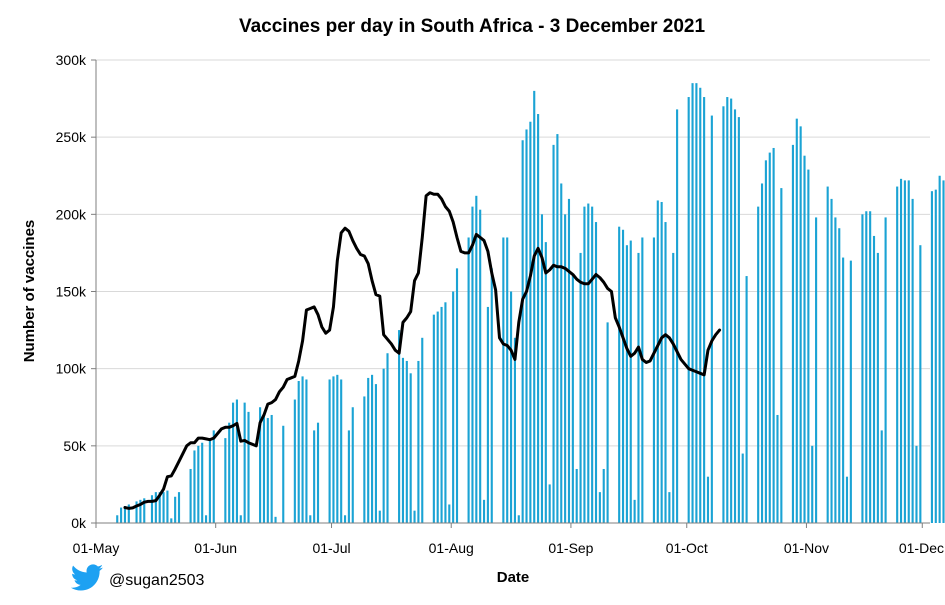  Describe the element at coordinates (451, 548) in the screenshot. I see `x-tick-label: 01-Aug` at that location.